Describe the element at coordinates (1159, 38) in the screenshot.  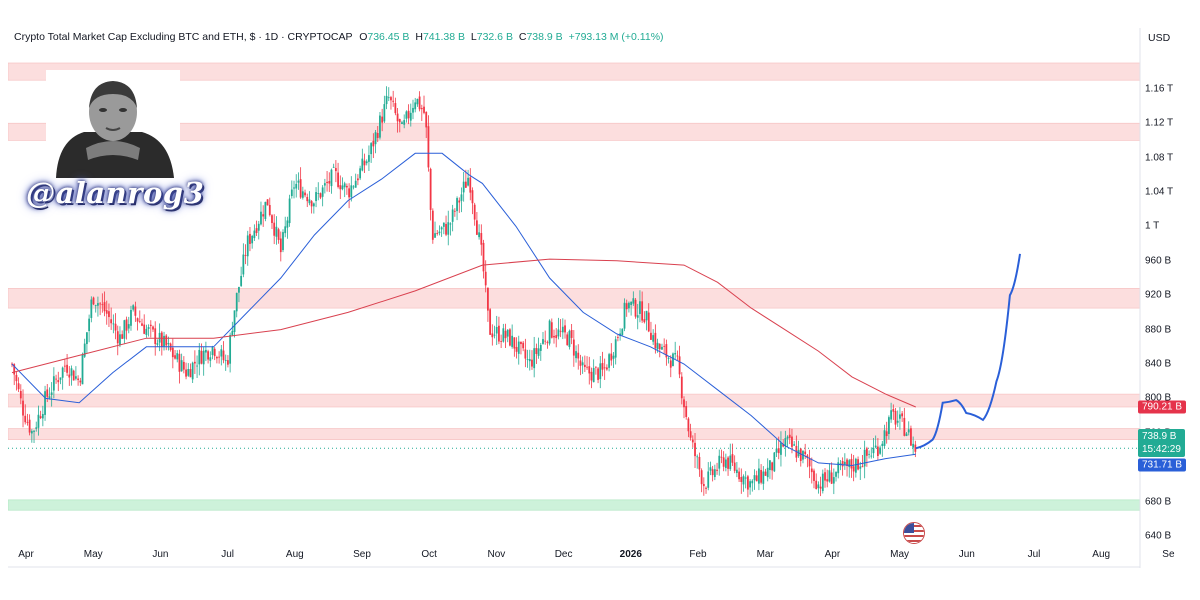
I see `currency-label: USD` at that location.